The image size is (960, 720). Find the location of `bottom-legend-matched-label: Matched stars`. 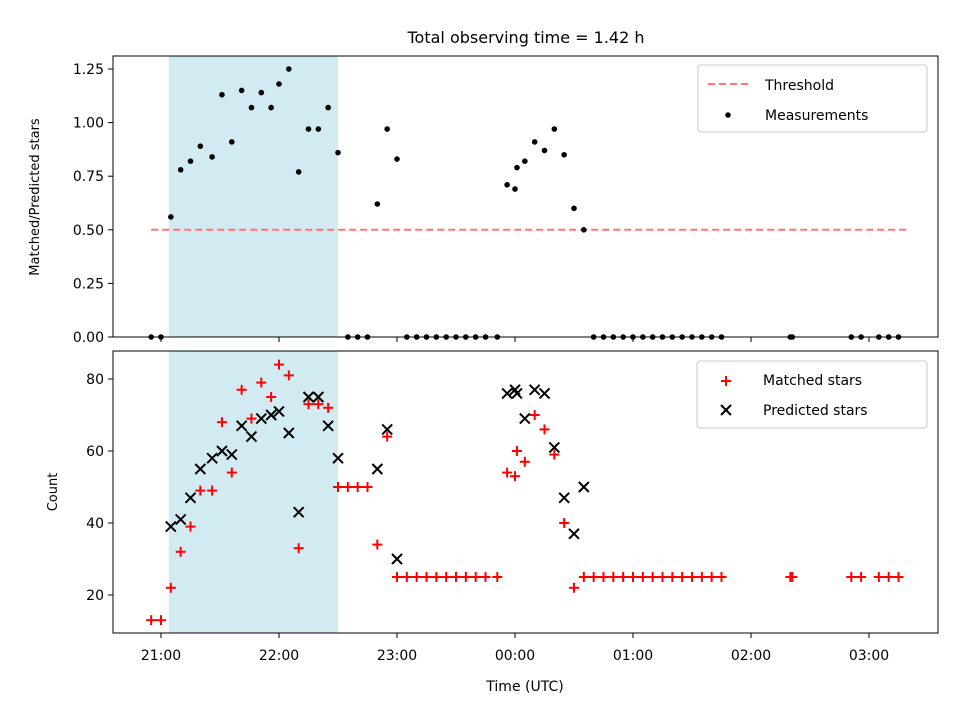

bottom-legend-matched-label: Matched stars is located at coordinates (812, 381).